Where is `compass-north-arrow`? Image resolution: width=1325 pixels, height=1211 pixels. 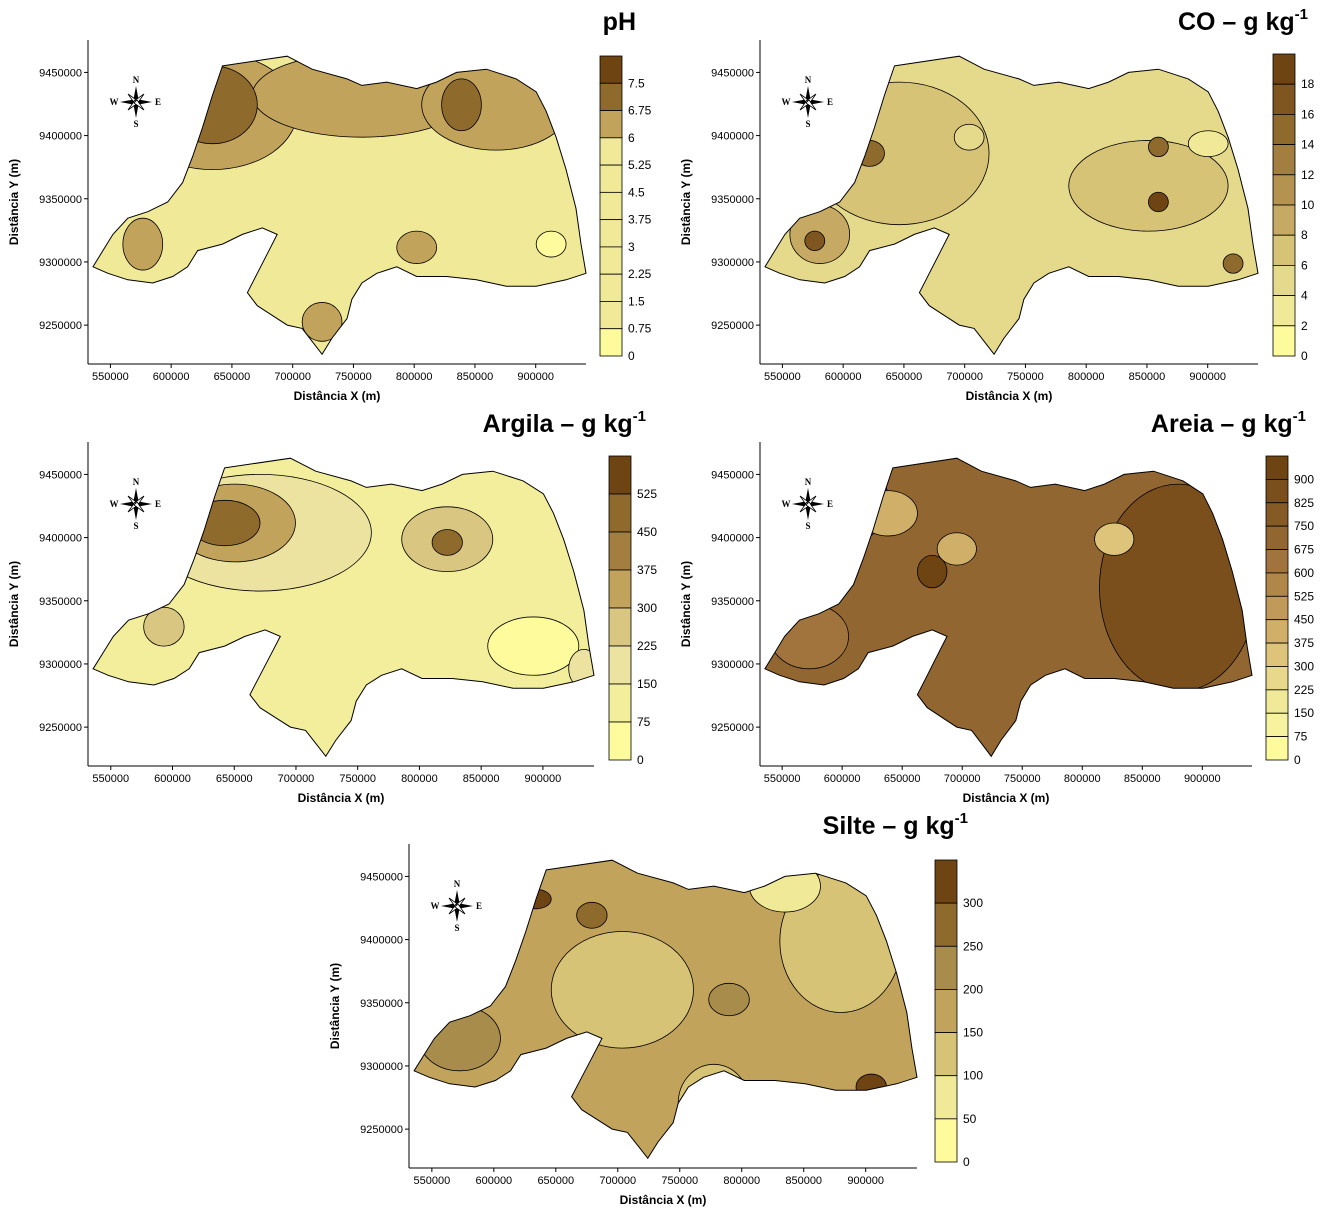
compass-north-arrow is located at coordinates (457, 898).